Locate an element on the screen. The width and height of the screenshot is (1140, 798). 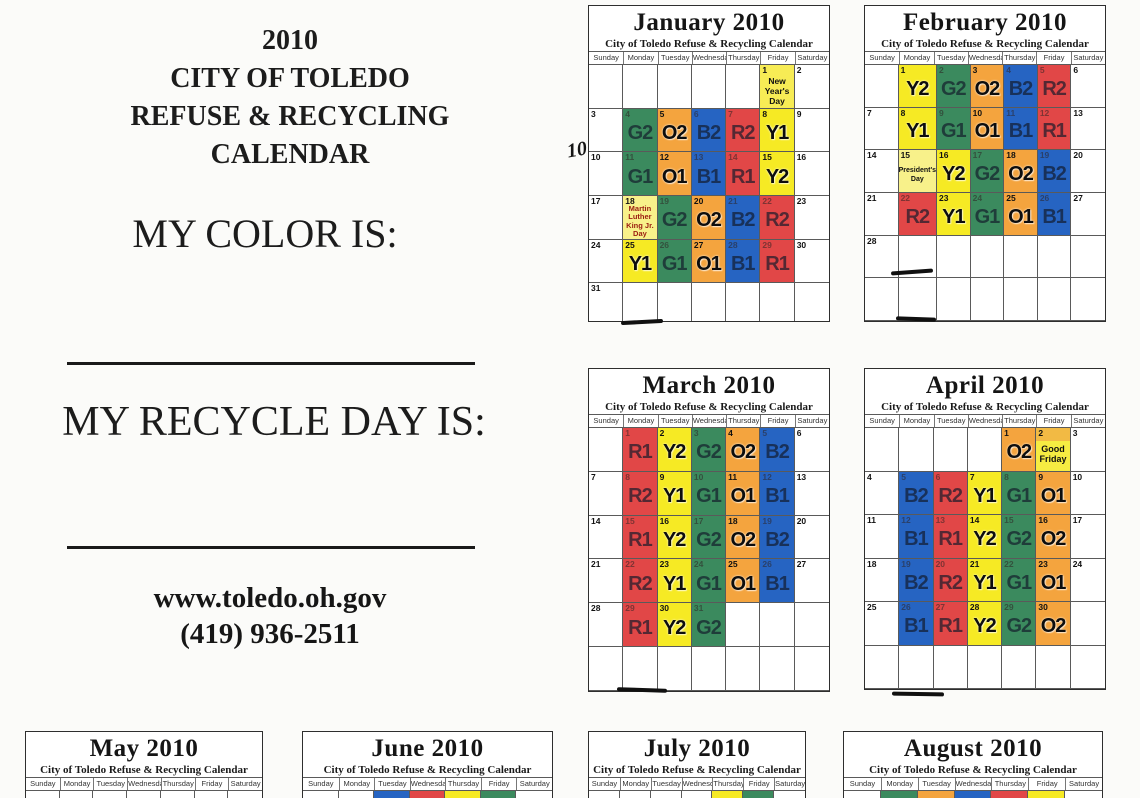
holiday-label: Good Friday is located at coordinates (1053, 453).